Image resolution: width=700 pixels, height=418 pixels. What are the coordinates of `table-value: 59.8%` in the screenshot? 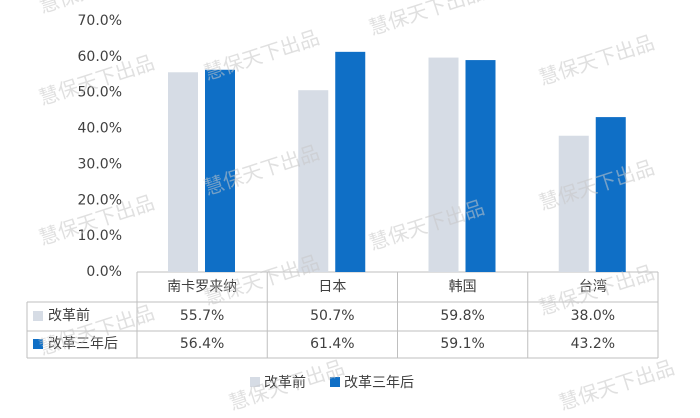 It's located at (462, 316).